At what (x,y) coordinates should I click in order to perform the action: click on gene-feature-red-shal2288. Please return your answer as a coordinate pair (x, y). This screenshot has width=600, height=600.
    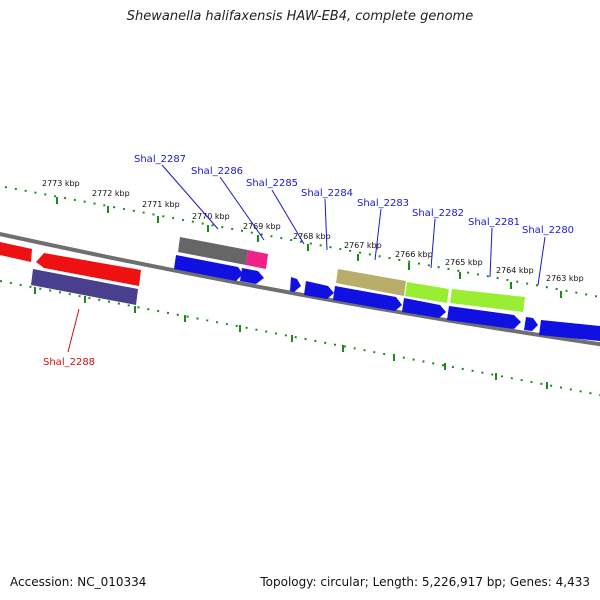
    Looking at the image, I should click on (88, 269).